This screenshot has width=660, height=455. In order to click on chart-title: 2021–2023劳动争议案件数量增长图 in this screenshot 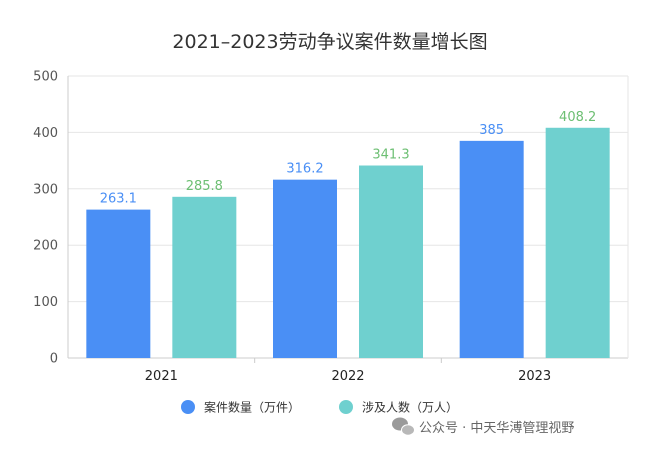, I will do `click(329, 42)`.